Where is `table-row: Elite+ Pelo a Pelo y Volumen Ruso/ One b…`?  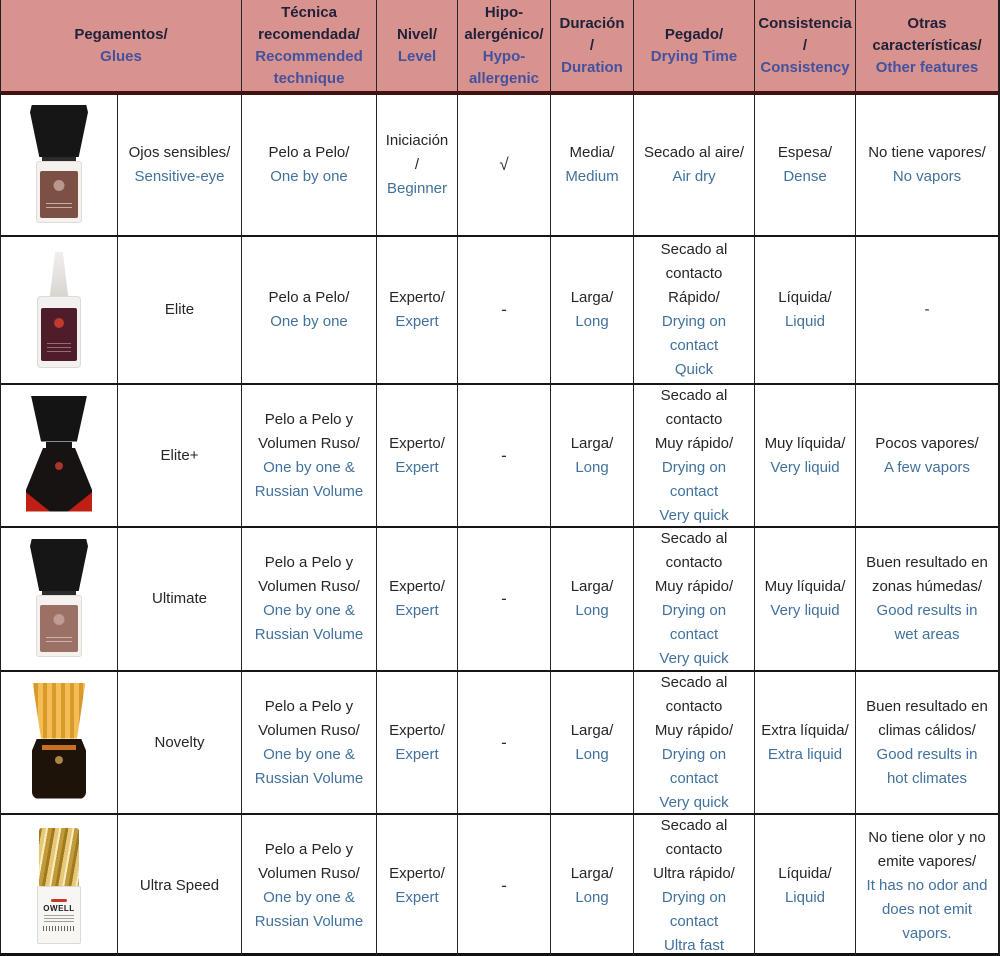 table-row: Elite+ Pelo a Pelo y Volumen Ruso/ One b… is located at coordinates (499, 456).